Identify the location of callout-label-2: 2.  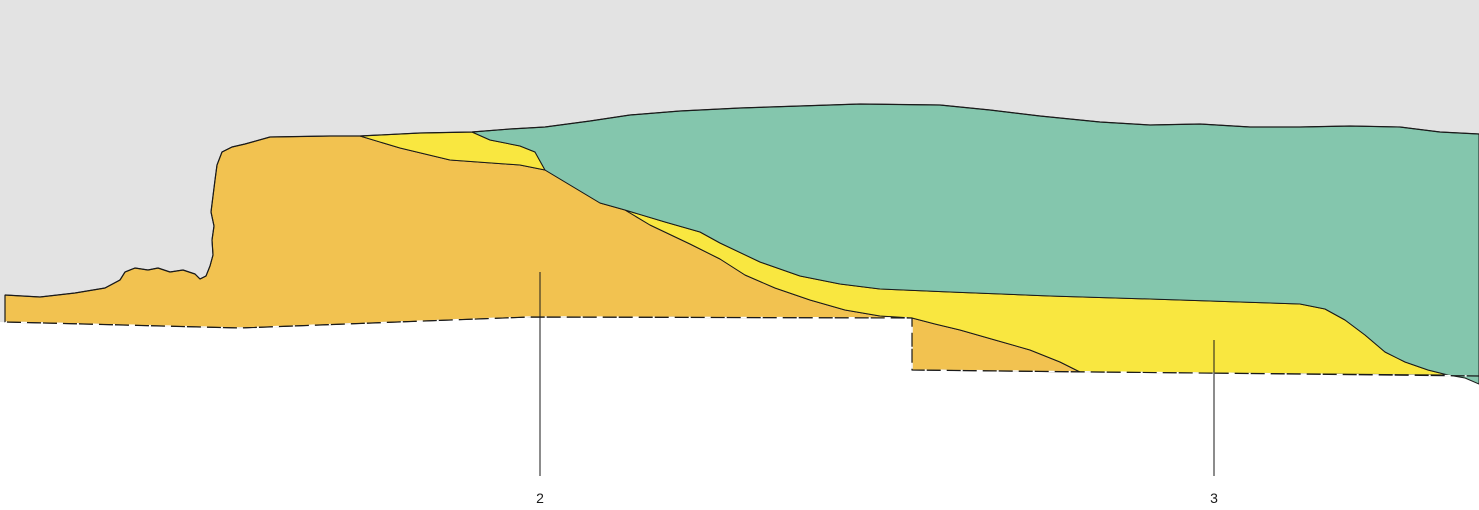
(540, 498).